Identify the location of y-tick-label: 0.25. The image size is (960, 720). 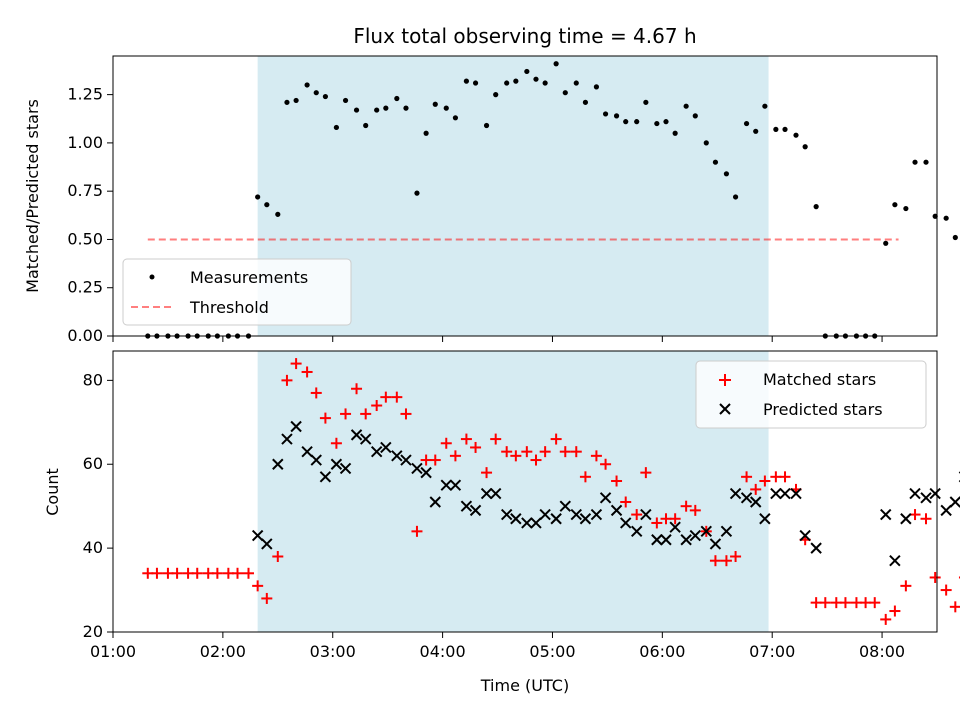
(85, 287).